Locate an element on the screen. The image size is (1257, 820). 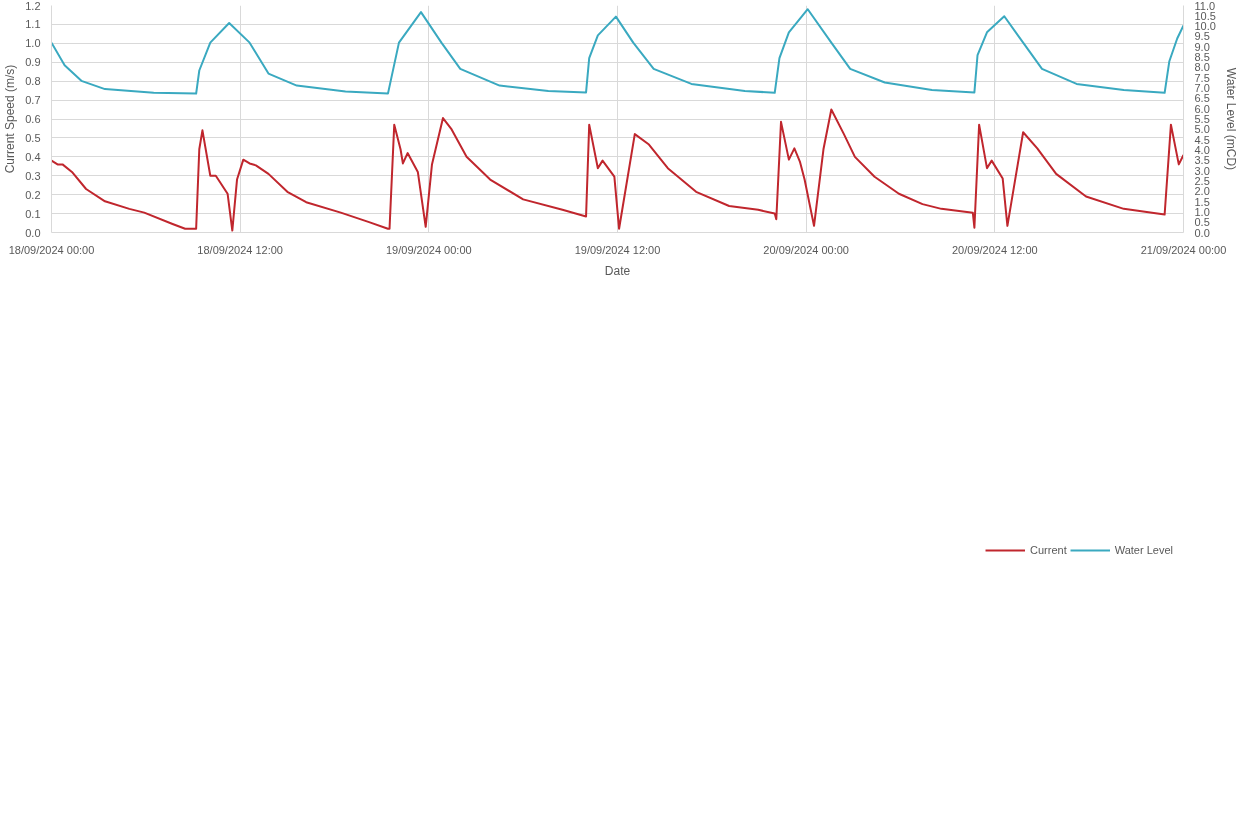
y-tick-label: 0.5 is located at coordinates (33, 137).